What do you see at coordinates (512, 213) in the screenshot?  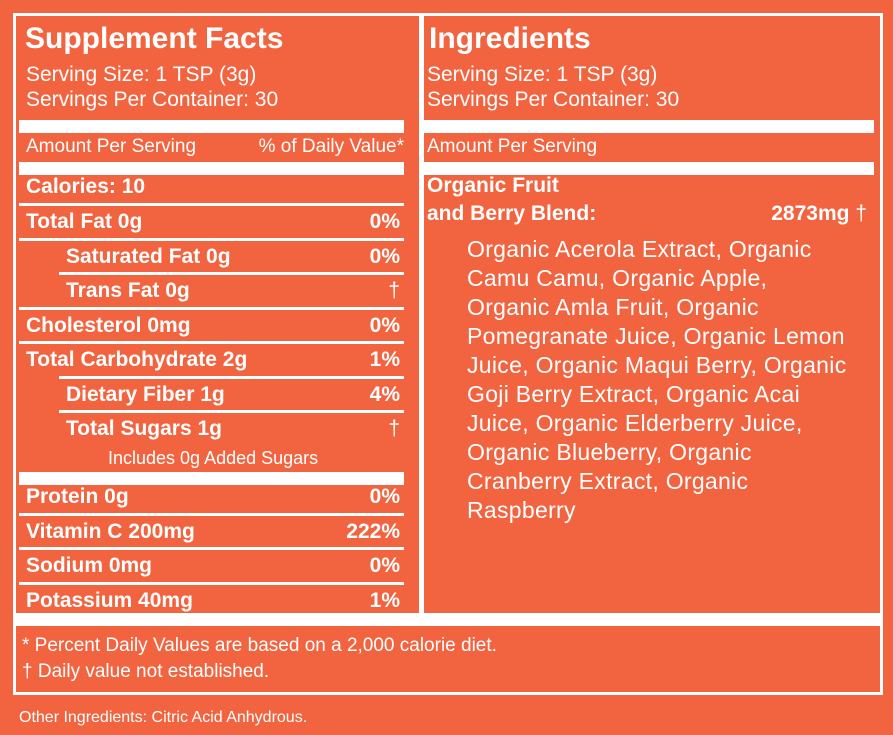 I see `blend-title-line2: and Berry Blend:` at bounding box center [512, 213].